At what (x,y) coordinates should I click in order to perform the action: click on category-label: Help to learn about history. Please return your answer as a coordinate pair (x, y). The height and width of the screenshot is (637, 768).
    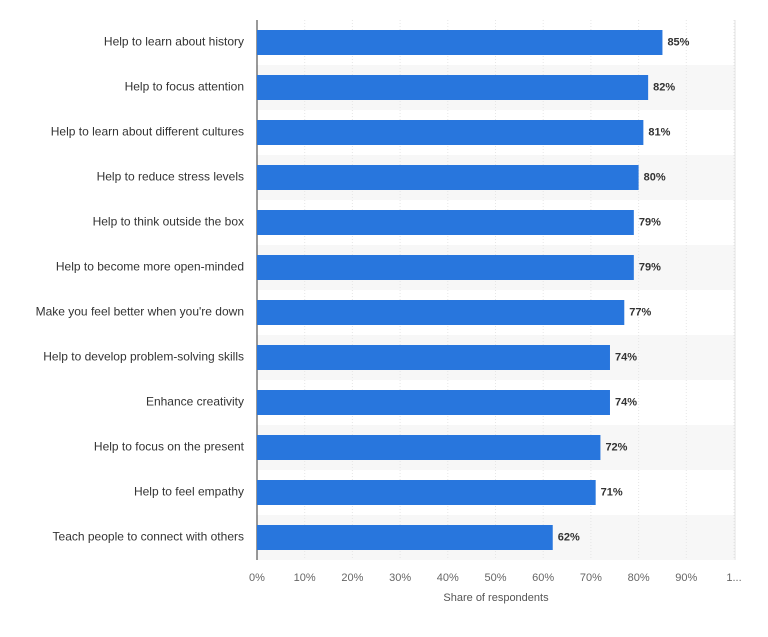
    Looking at the image, I should click on (174, 42).